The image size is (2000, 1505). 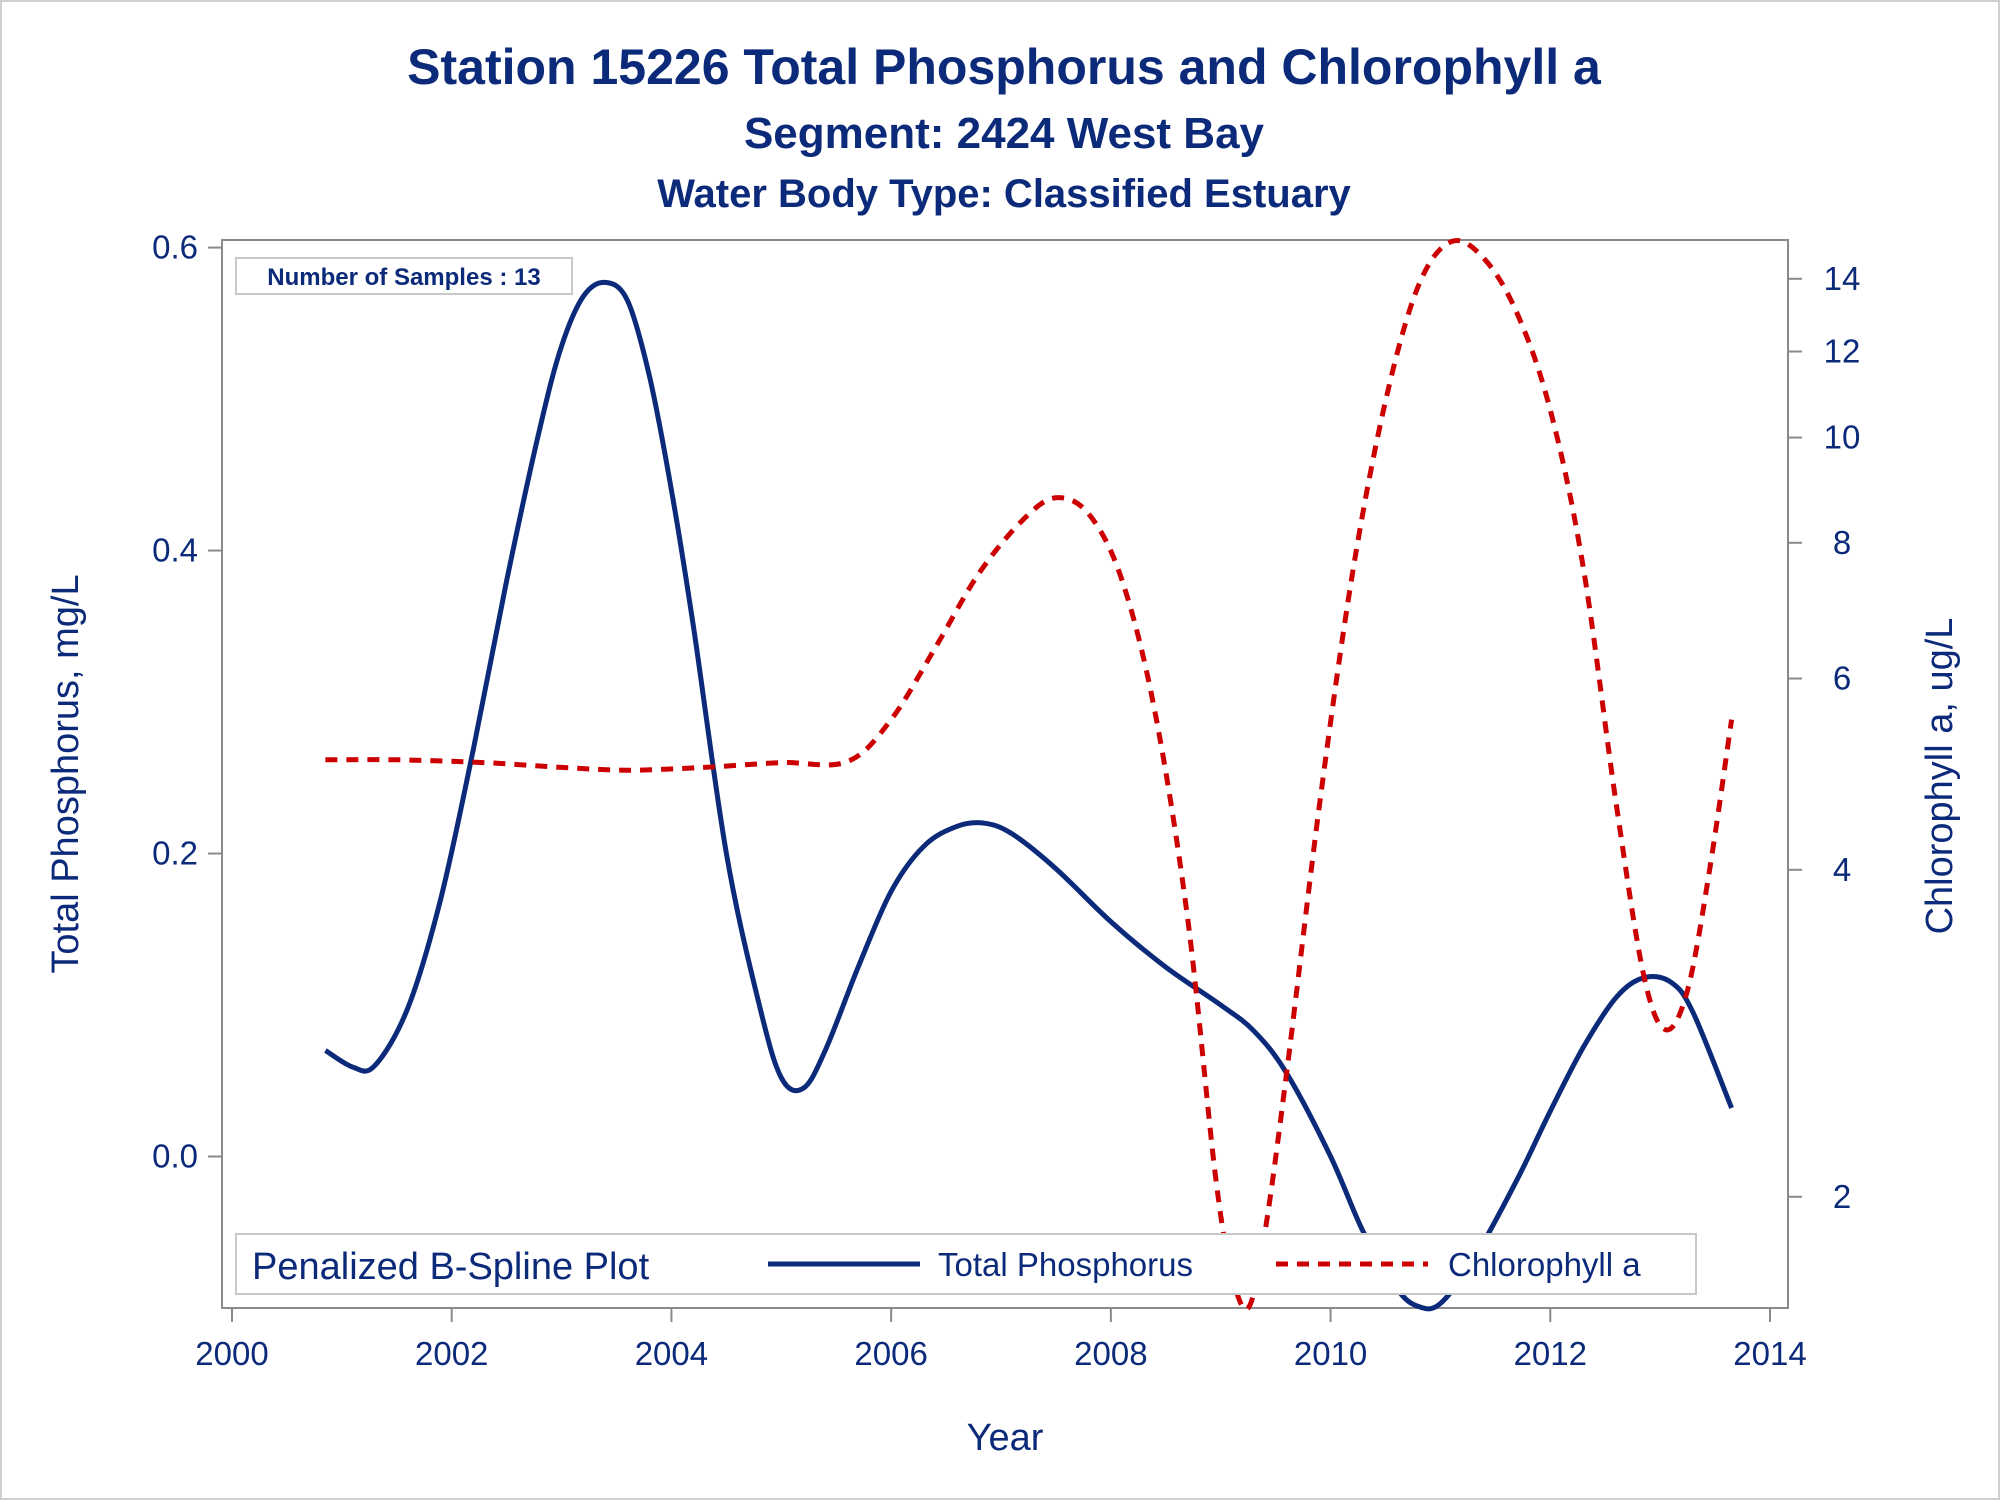 What do you see at coordinates (175, 247) in the screenshot?
I see `y-tick-label: 0.6` at bounding box center [175, 247].